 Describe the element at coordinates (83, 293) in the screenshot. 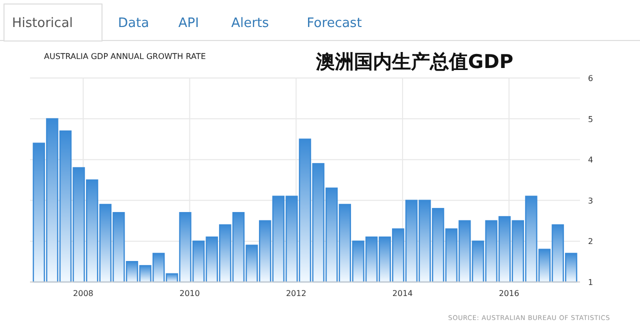

I see `x-tick-label: 2008` at that location.